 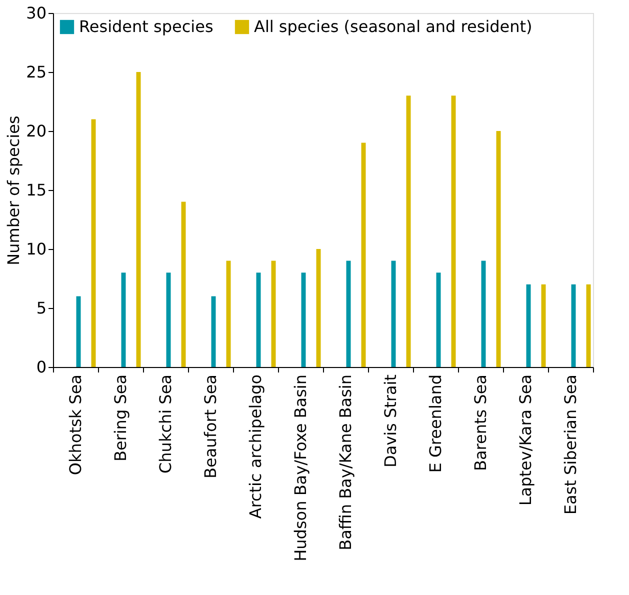 What do you see at coordinates (393, 26) in the screenshot?
I see `legend-label: All species (seasonal and resident)` at bounding box center [393, 26].